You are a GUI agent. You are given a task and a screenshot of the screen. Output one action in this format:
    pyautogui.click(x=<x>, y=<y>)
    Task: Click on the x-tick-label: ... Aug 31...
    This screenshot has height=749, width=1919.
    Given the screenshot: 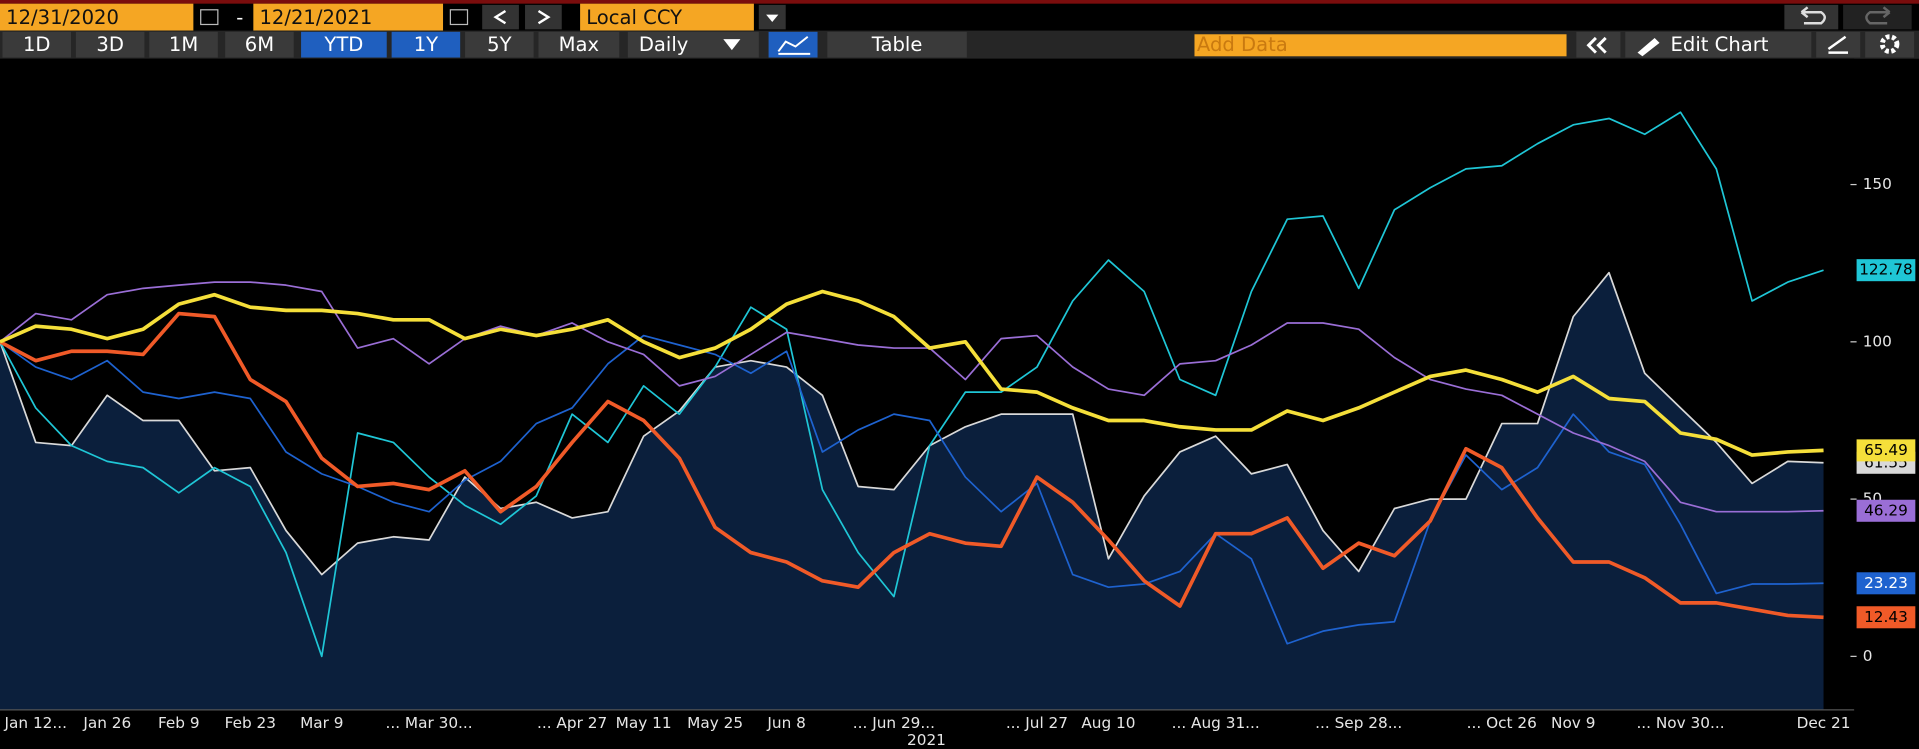 What is the action you would take?
    pyautogui.click(x=1216, y=723)
    